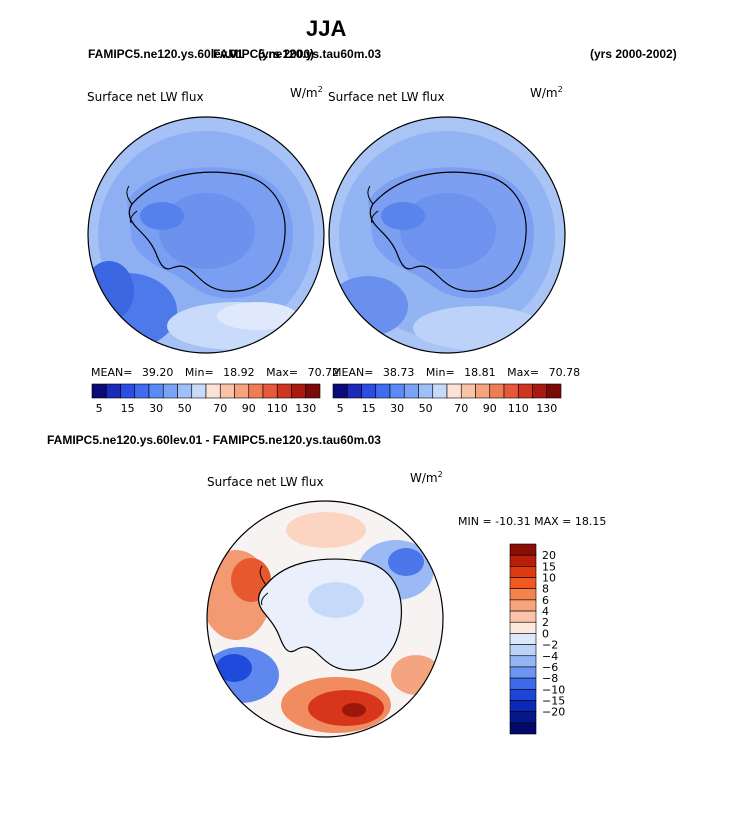  I want to click on diff-units-base: W/m, so click(424, 478).